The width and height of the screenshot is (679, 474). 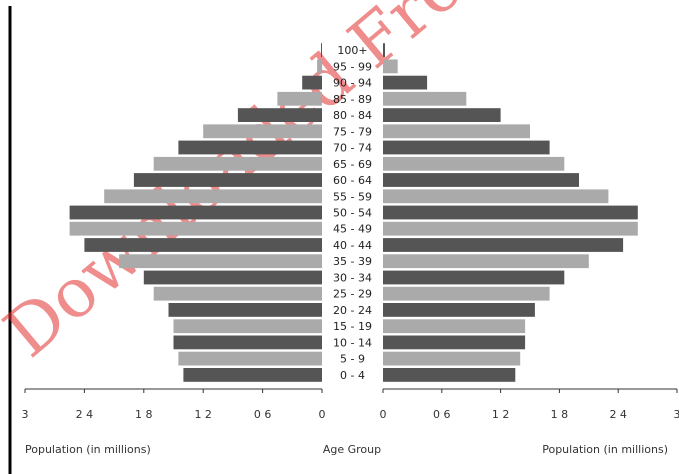 What do you see at coordinates (352, 245) in the screenshot?
I see `age-label-8: 40 - 44` at bounding box center [352, 245].